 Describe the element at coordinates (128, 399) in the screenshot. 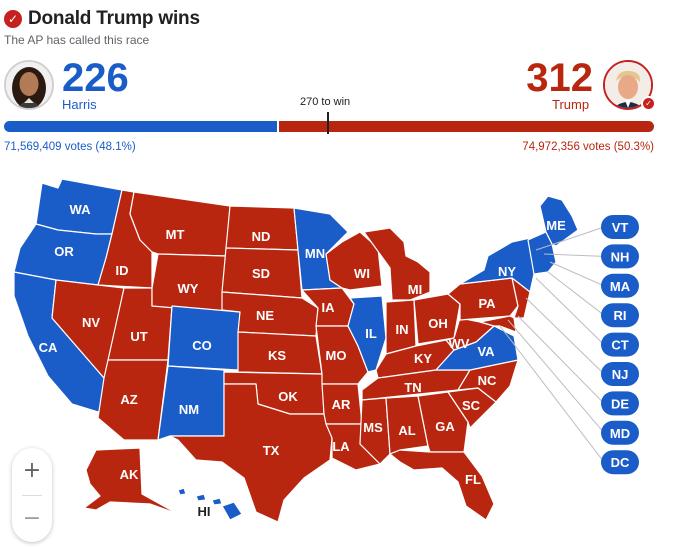

I see `state-label-az: AZ` at that location.